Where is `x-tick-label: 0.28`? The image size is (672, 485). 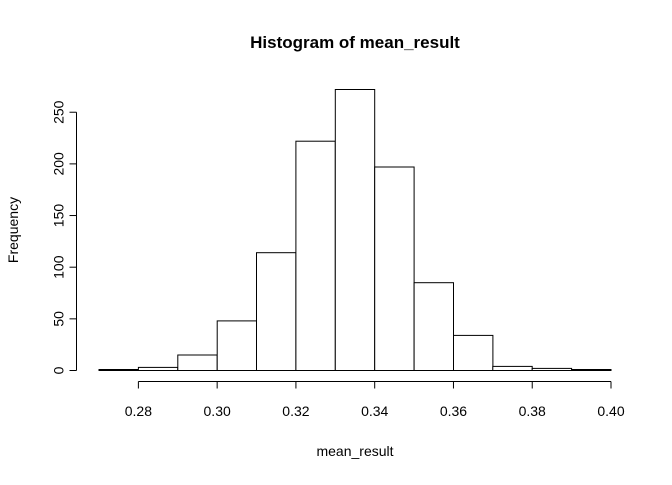
x-tick-label: 0.28 is located at coordinates (138, 411).